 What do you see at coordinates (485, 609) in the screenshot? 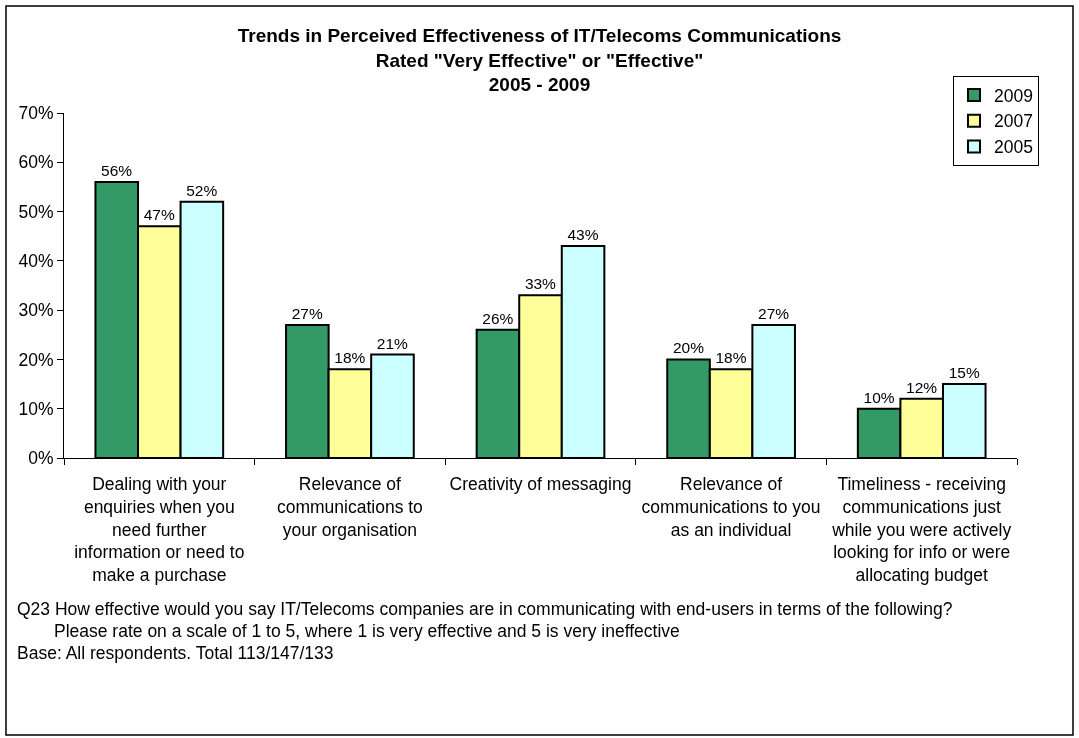
I see `text: Q23 How effective would you say IT/Telecoms companies are in communicating with end-users in terms of the following?` at bounding box center [485, 609].